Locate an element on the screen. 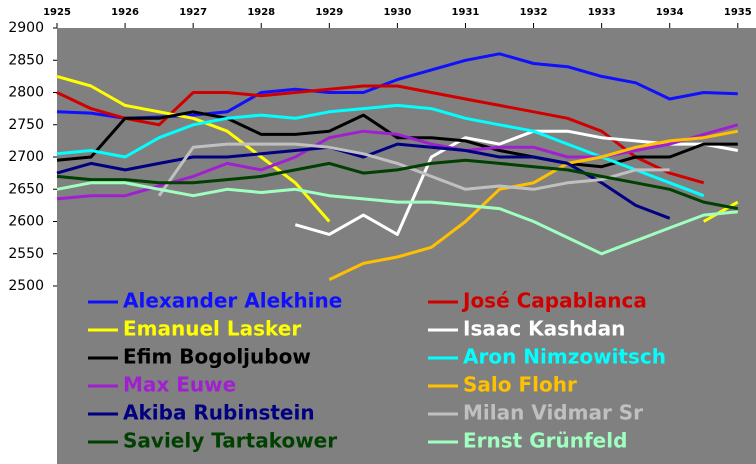 The image size is (756, 464). legend-label: Efim Bogoljubow is located at coordinates (217, 357).